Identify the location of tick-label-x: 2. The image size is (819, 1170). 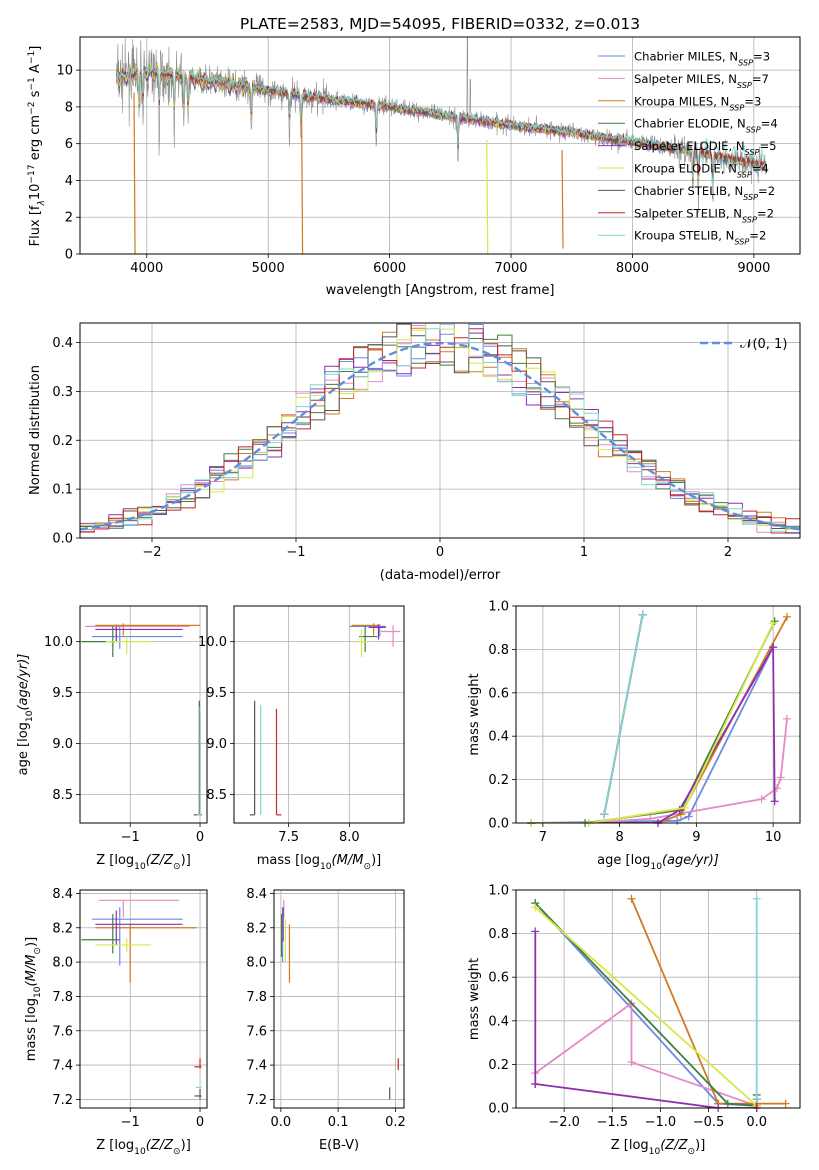
(728, 552).